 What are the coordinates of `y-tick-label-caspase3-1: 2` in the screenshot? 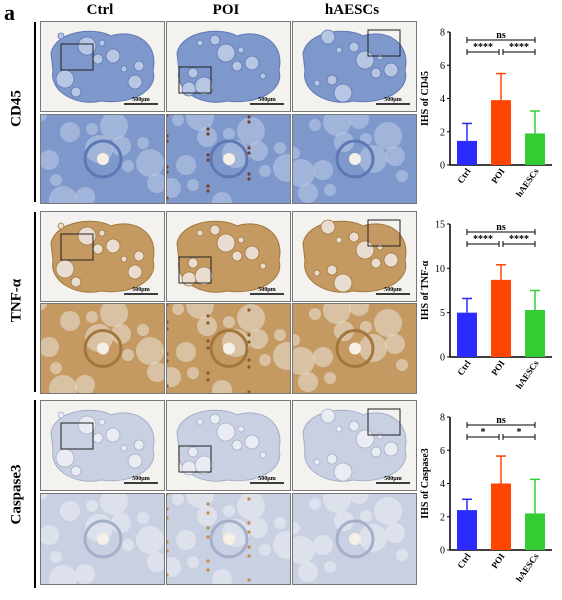 It's located at (442, 517).